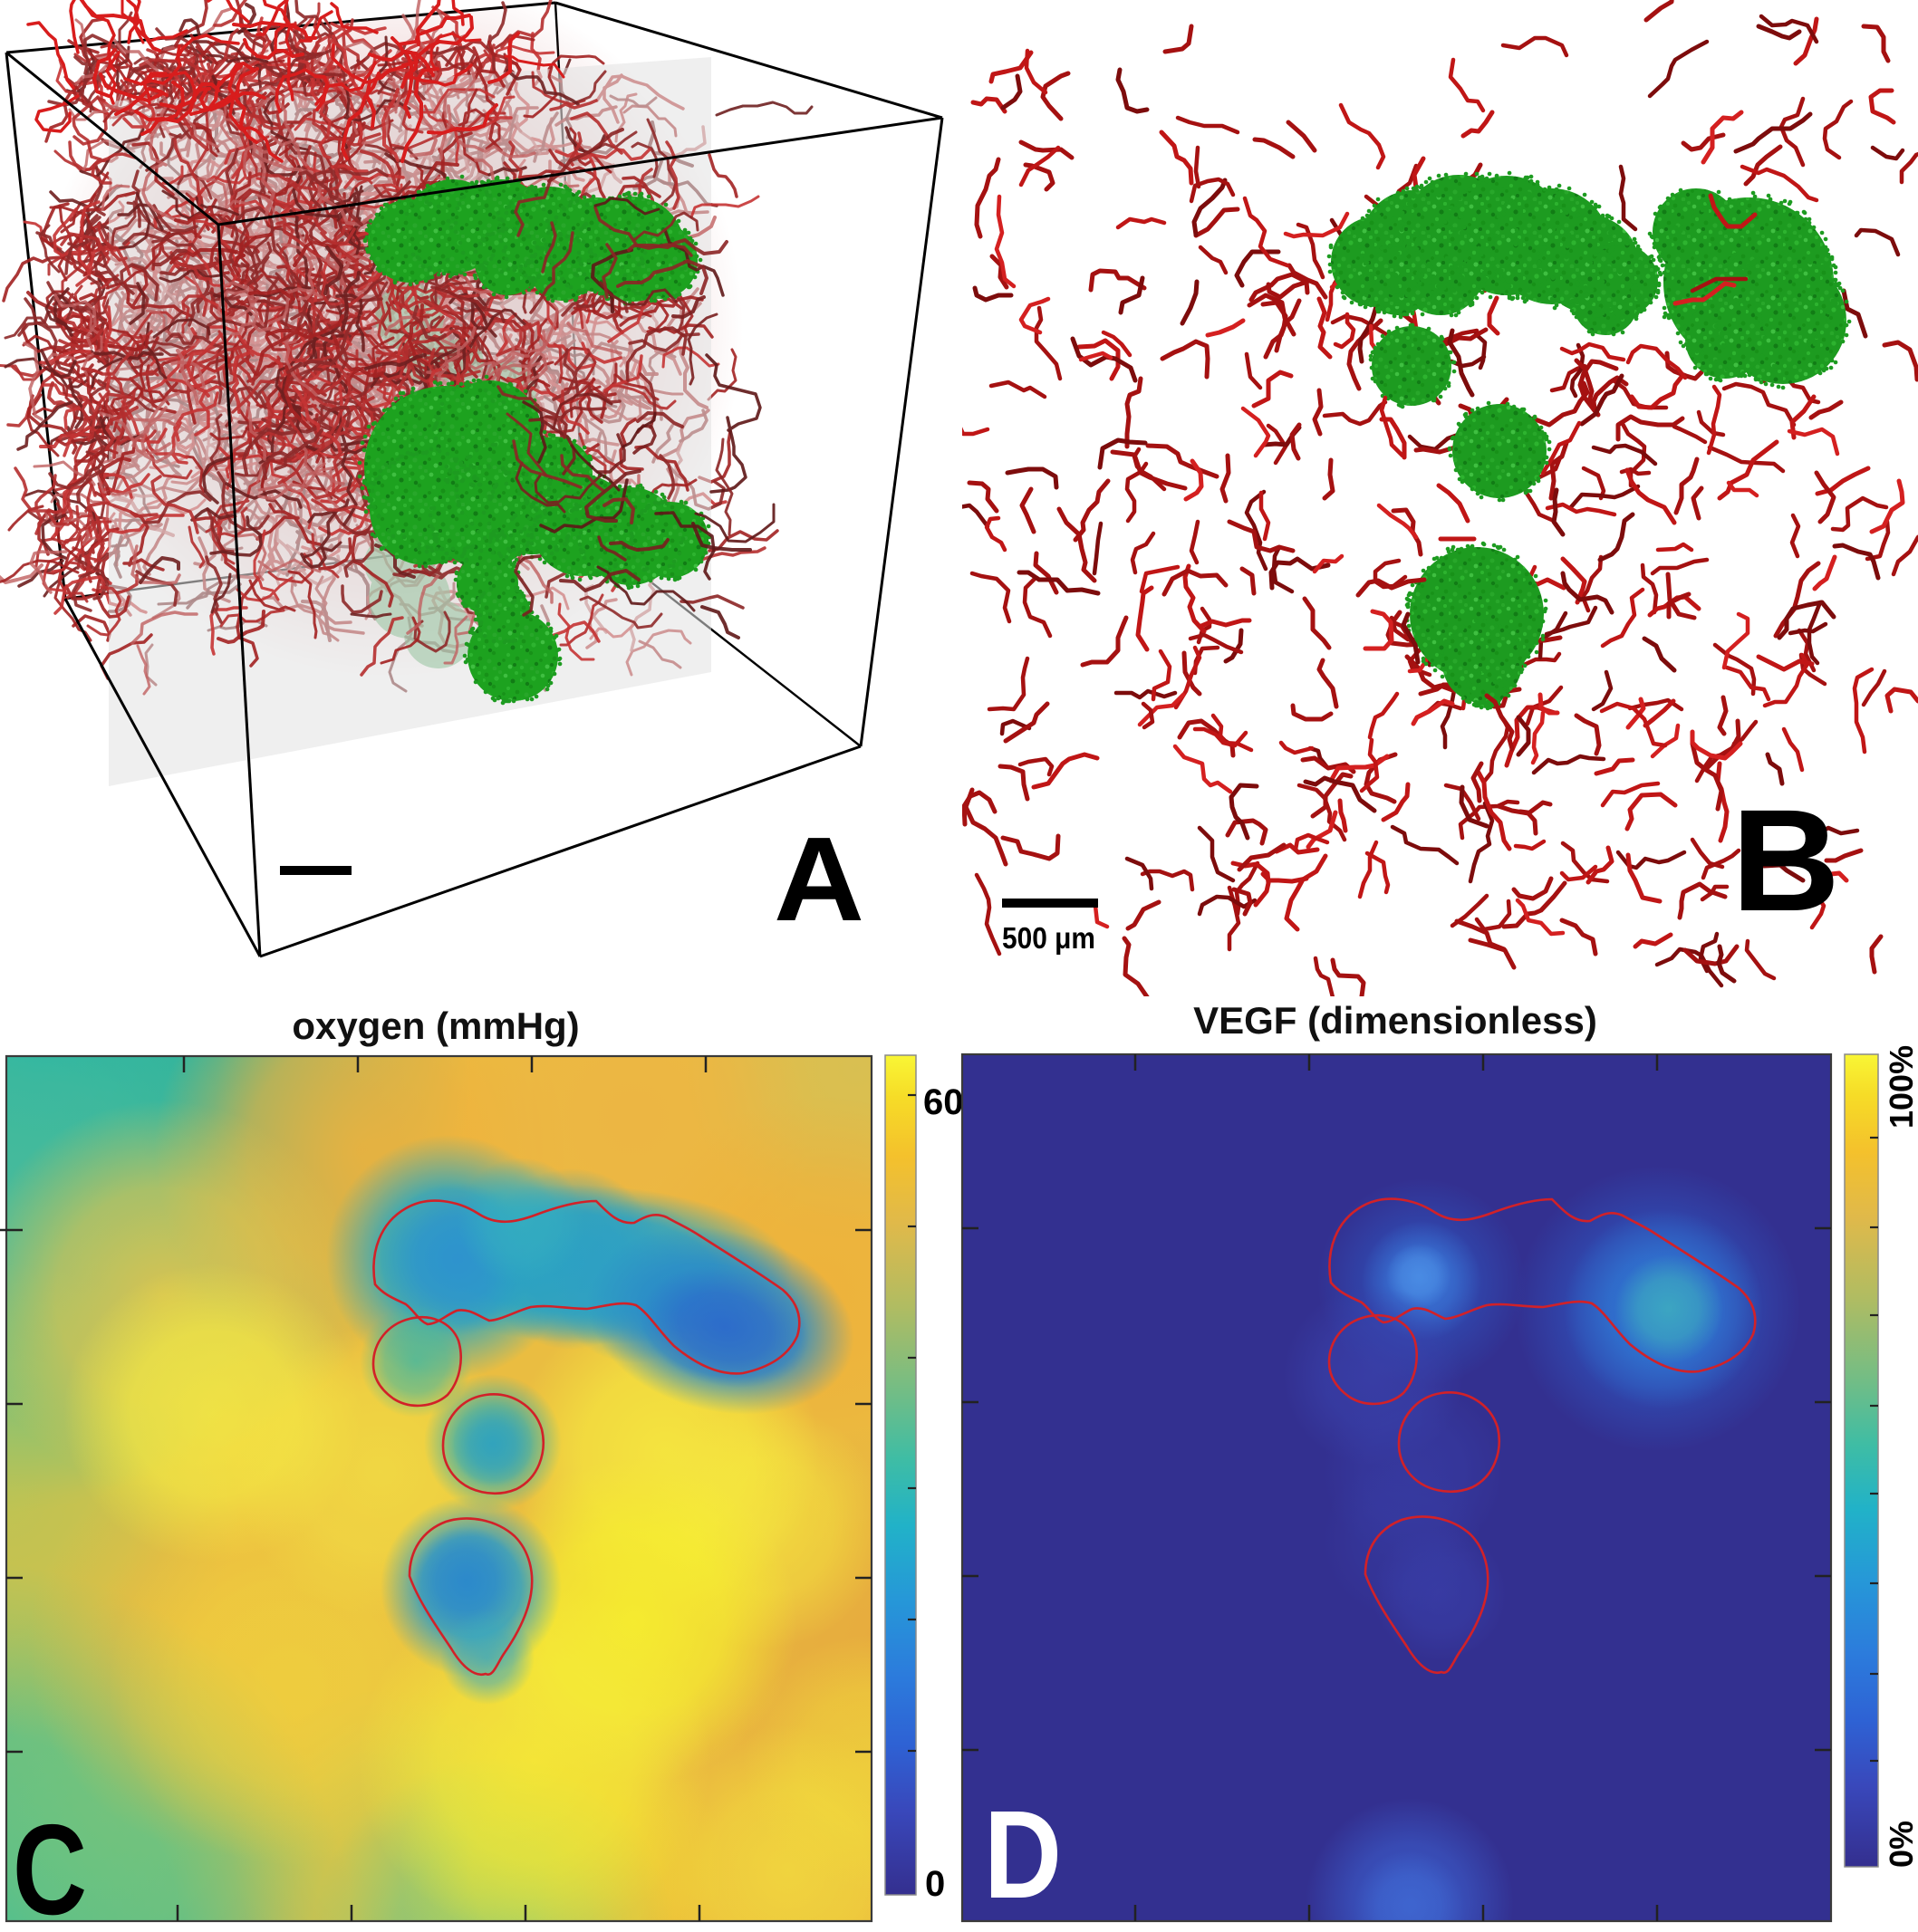 The width and height of the screenshot is (1918, 1932). Describe the element at coordinates (1901, 1087) in the screenshot. I see `svg-text: 100%` at that location.